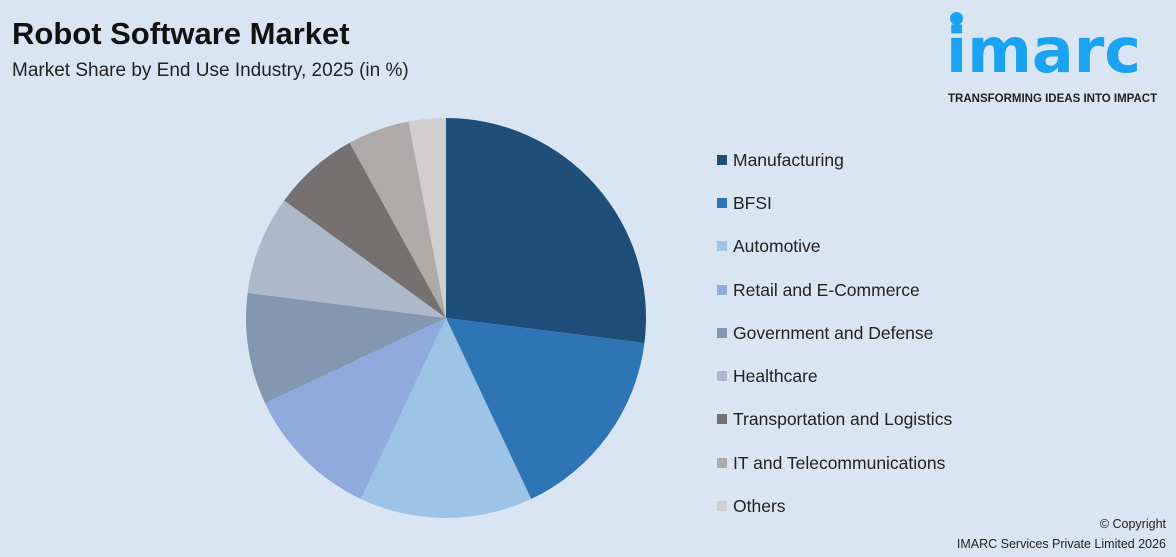 The image size is (1176, 557). I want to click on copyright-company: IMARC Services Private Limited 2026, so click(1061, 544).